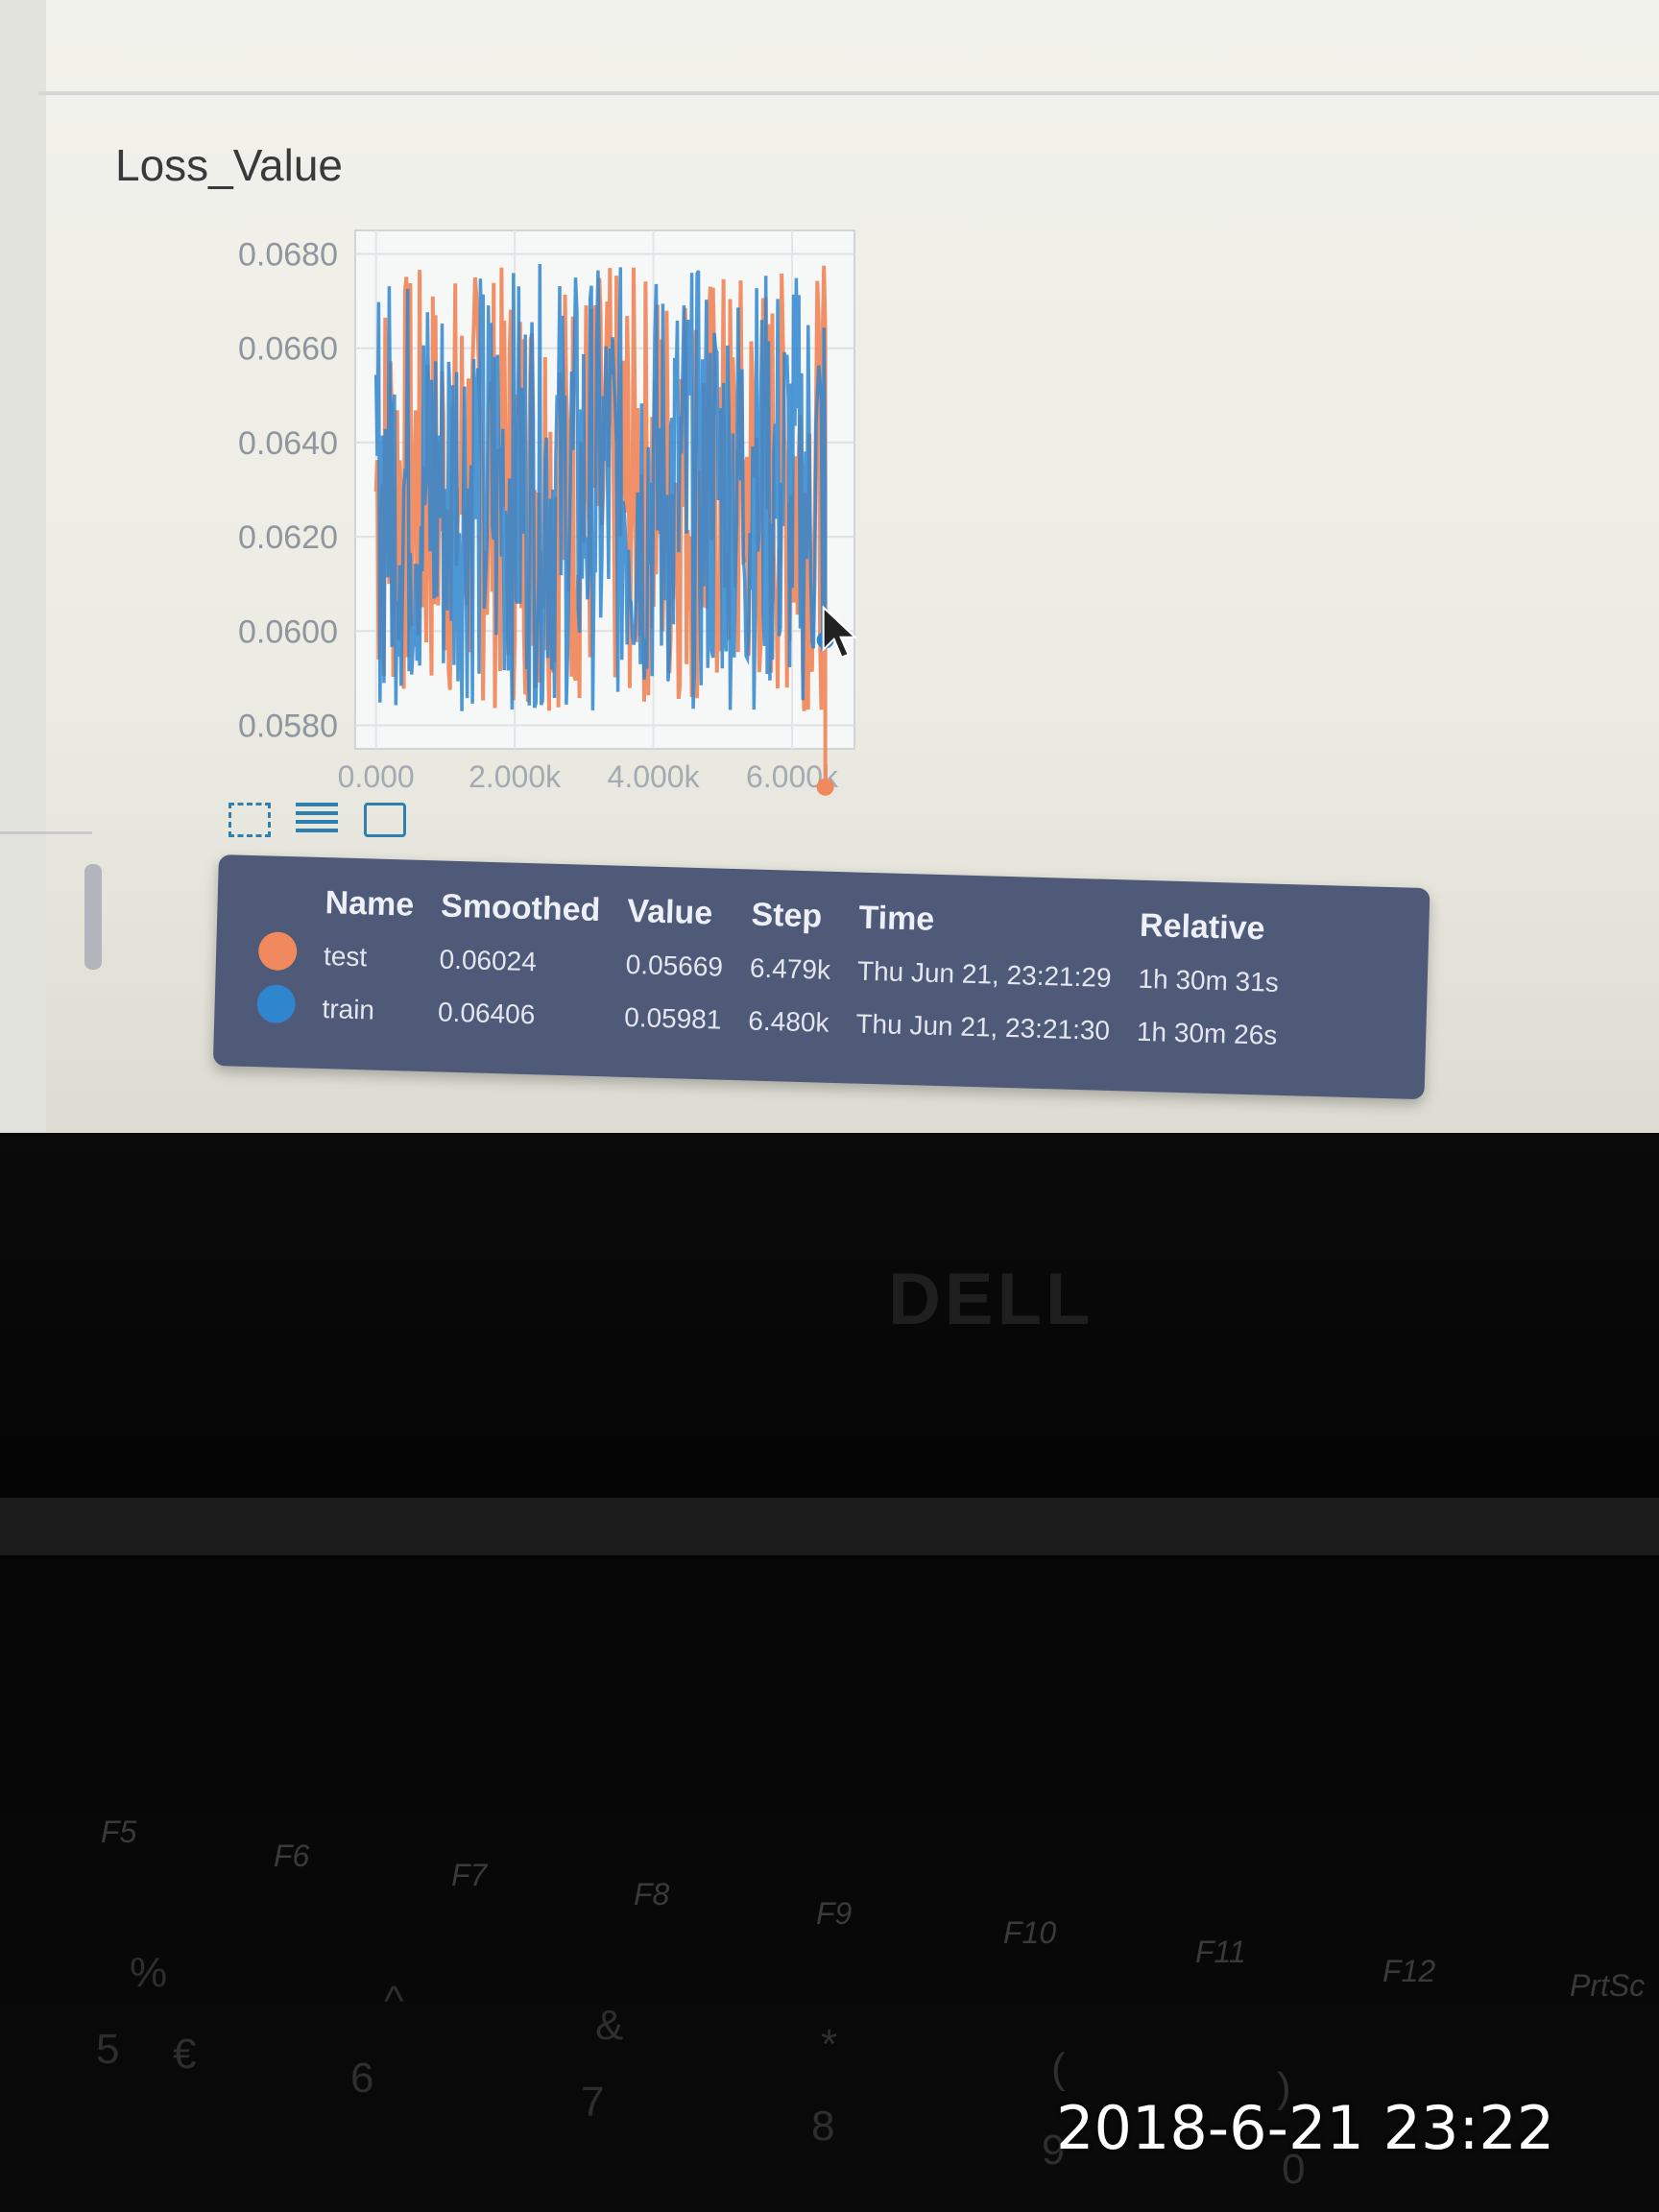  I want to click on chart-toolbar, so click(327, 820).